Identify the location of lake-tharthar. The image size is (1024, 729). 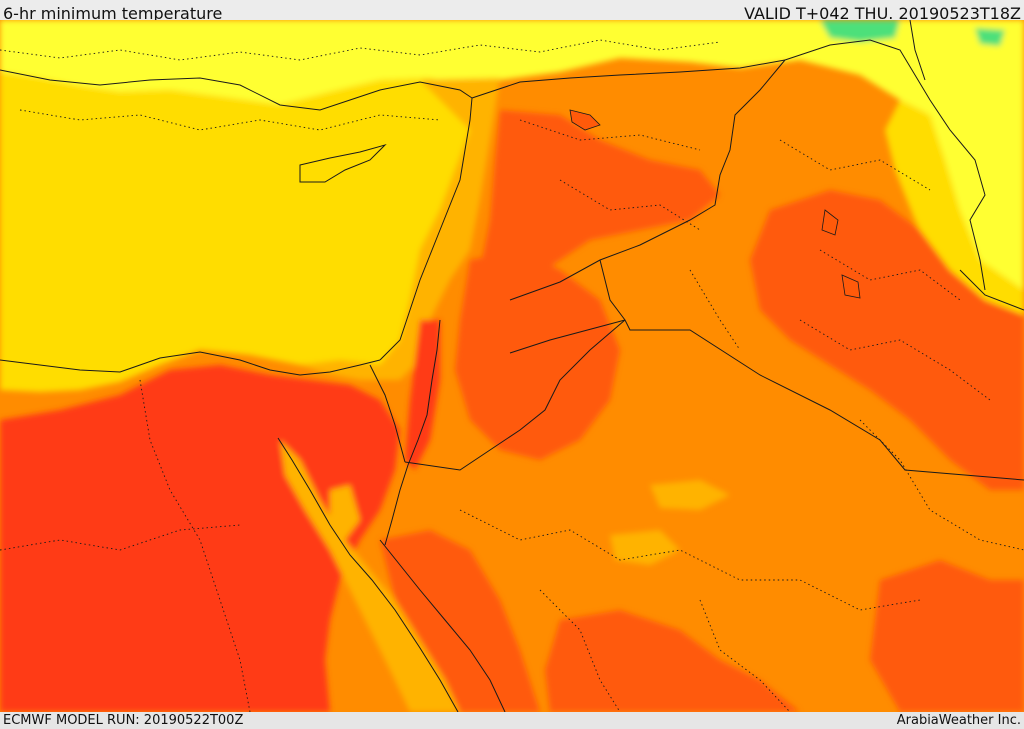
(830, 222).